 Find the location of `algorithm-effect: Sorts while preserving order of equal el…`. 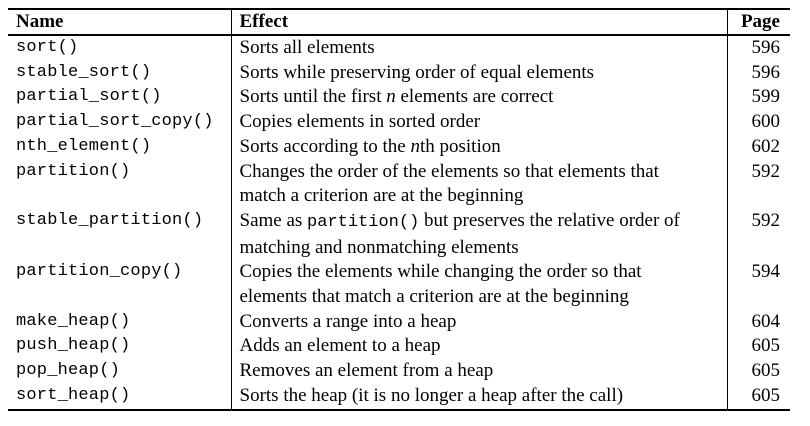

algorithm-effect: Sorts while preserving order of equal el… is located at coordinates (479, 73).